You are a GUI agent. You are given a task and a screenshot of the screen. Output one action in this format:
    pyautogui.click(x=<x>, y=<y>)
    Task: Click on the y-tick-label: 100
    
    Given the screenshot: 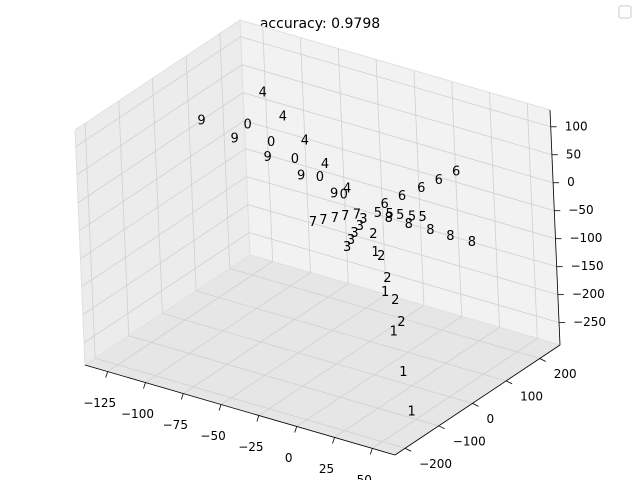 What is the action you would take?
    pyautogui.click(x=531, y=396)
    